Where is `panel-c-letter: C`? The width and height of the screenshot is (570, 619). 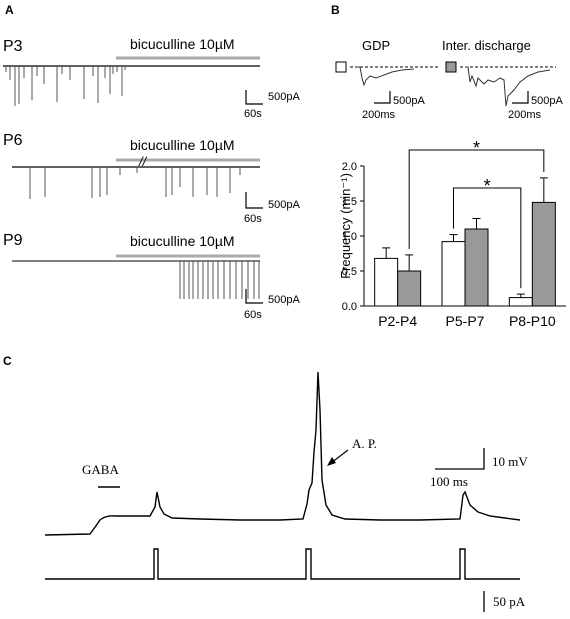
panel-c-letter: C is located at coordinates (7, 361).